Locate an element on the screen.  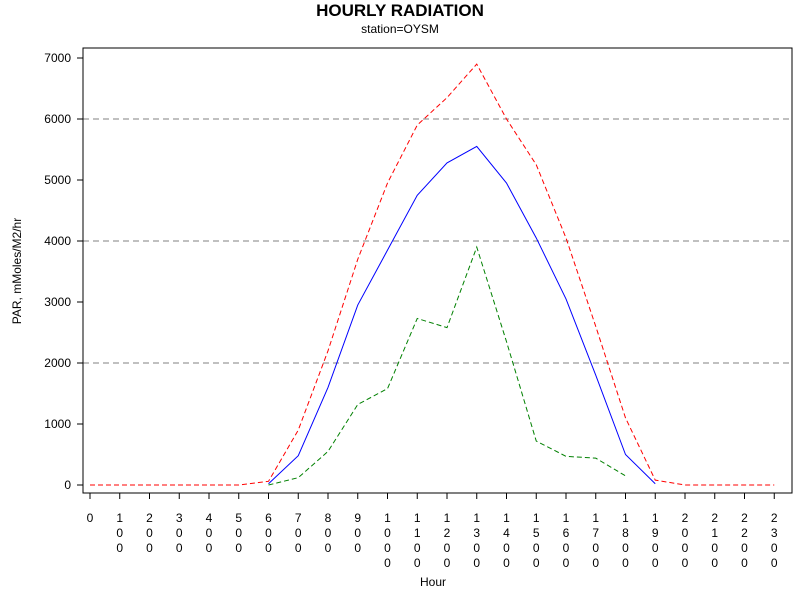
chart-title: HOURLY RADIATION is located at coordinates (400, 10).